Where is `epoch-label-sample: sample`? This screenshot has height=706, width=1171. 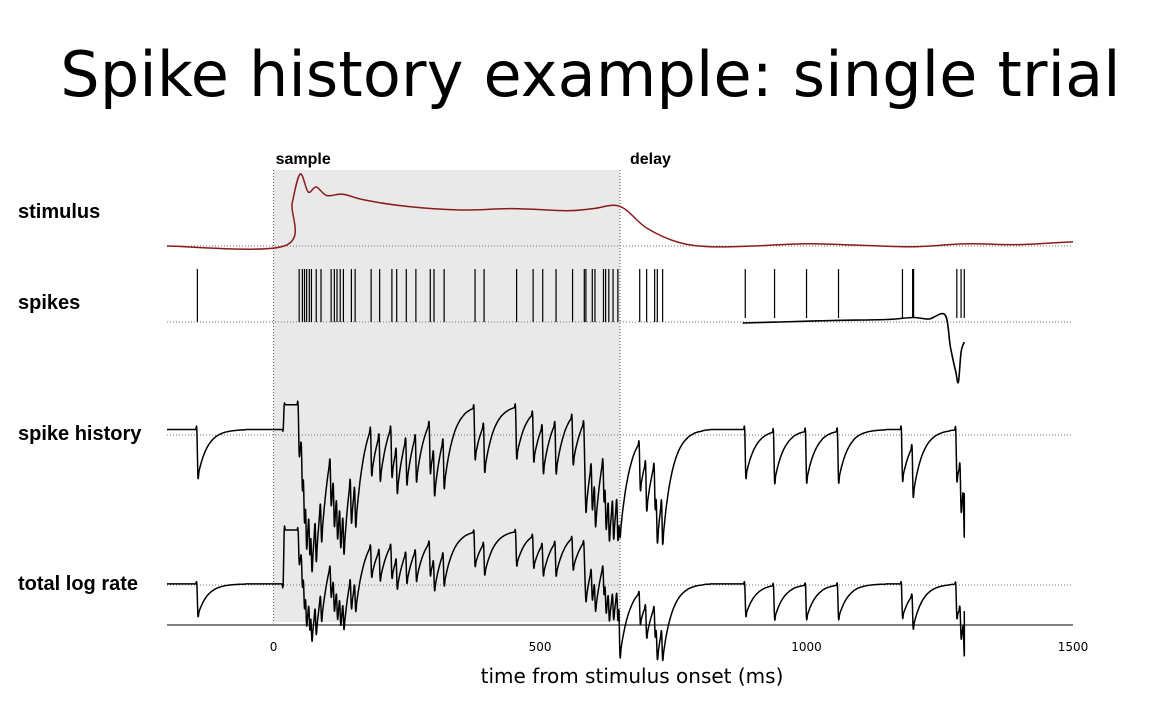
epoch-label-sample: sample is located at coordinates (303, 159).